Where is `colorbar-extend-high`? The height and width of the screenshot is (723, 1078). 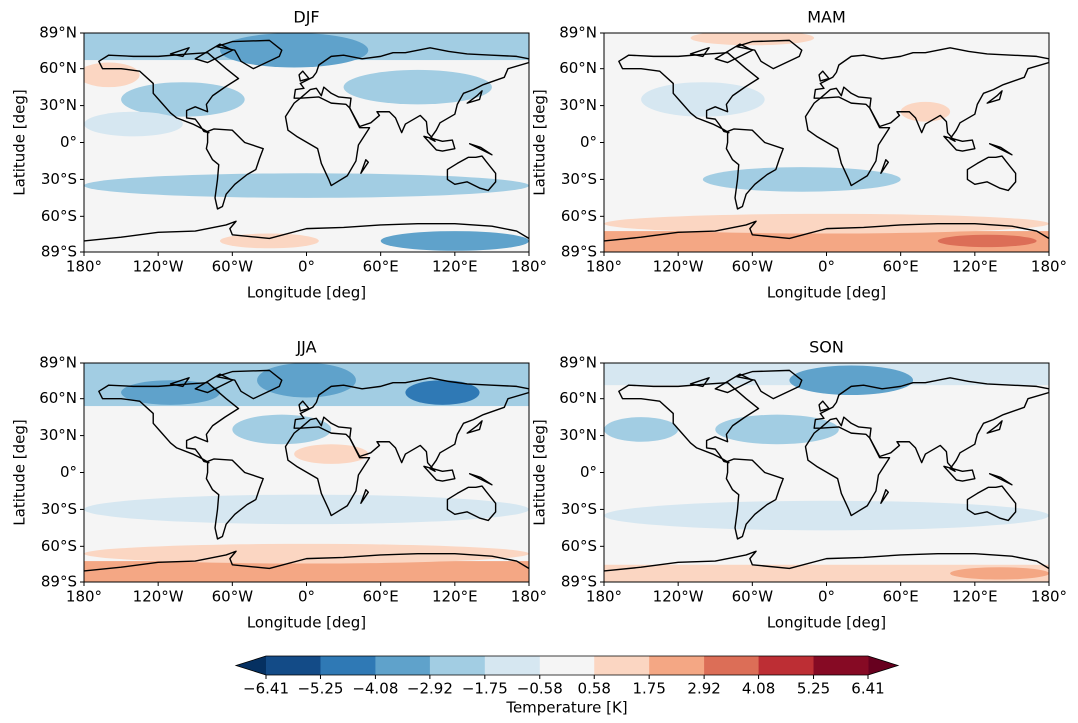 colorbar-extend-high is located at coordinates (883, 665).